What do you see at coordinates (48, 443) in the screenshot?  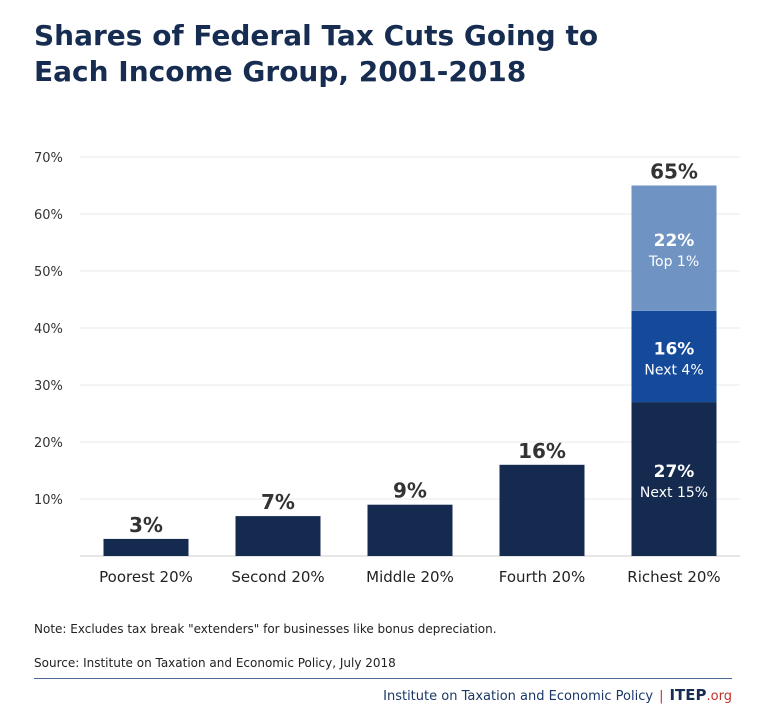 I see `y-tick-label: 20%` at bounding box center [48, 443].